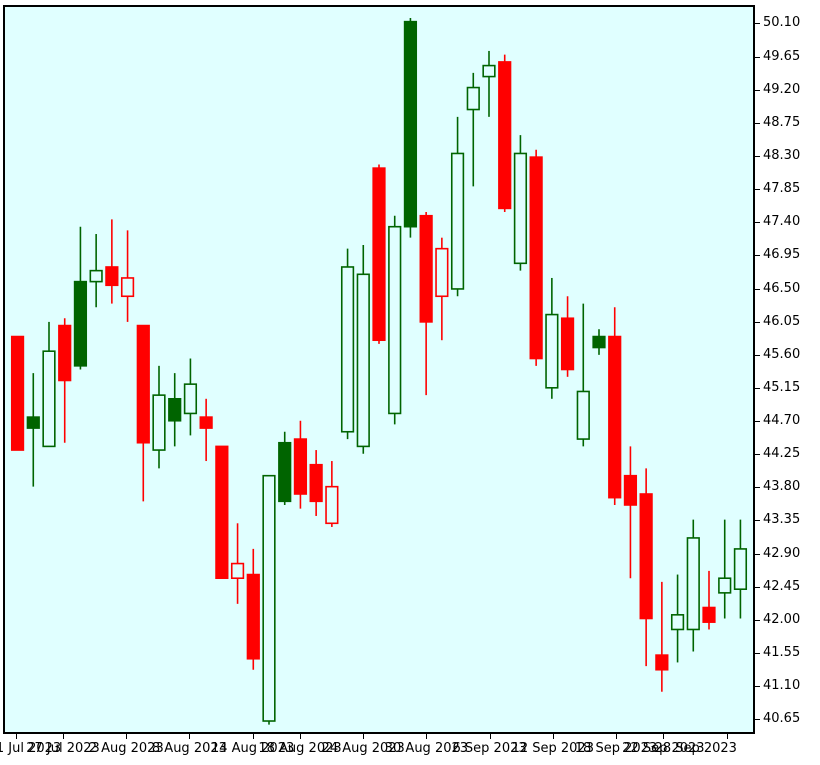  What do you see at coordinates (363, 748) in the screenshot?
I see `date-axis-tick-label: 24 Aug 2023` at bounding box center [363, 748].